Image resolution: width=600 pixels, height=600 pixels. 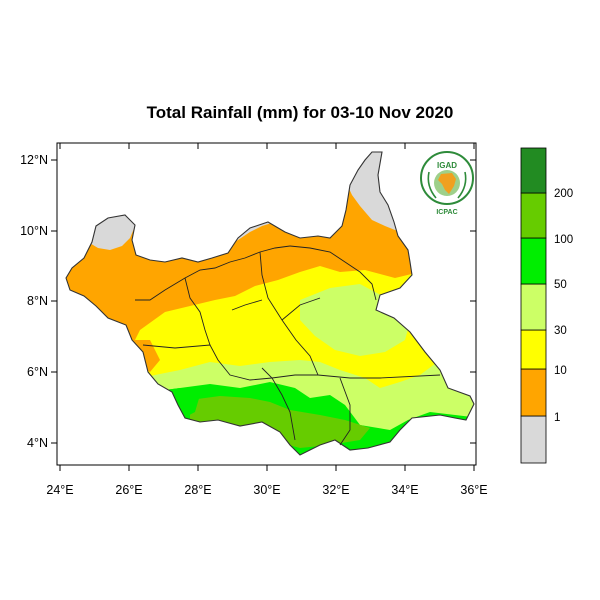 I want to click on x-tick-32E: 32°E, so click(x=335, y=490).